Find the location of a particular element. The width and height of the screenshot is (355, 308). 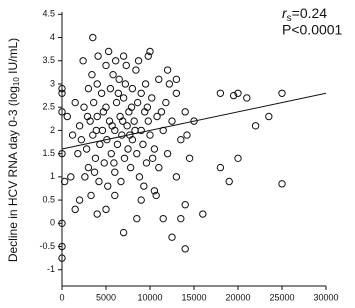

x-tick-label: 30000 is located at coordinates (325, 297).